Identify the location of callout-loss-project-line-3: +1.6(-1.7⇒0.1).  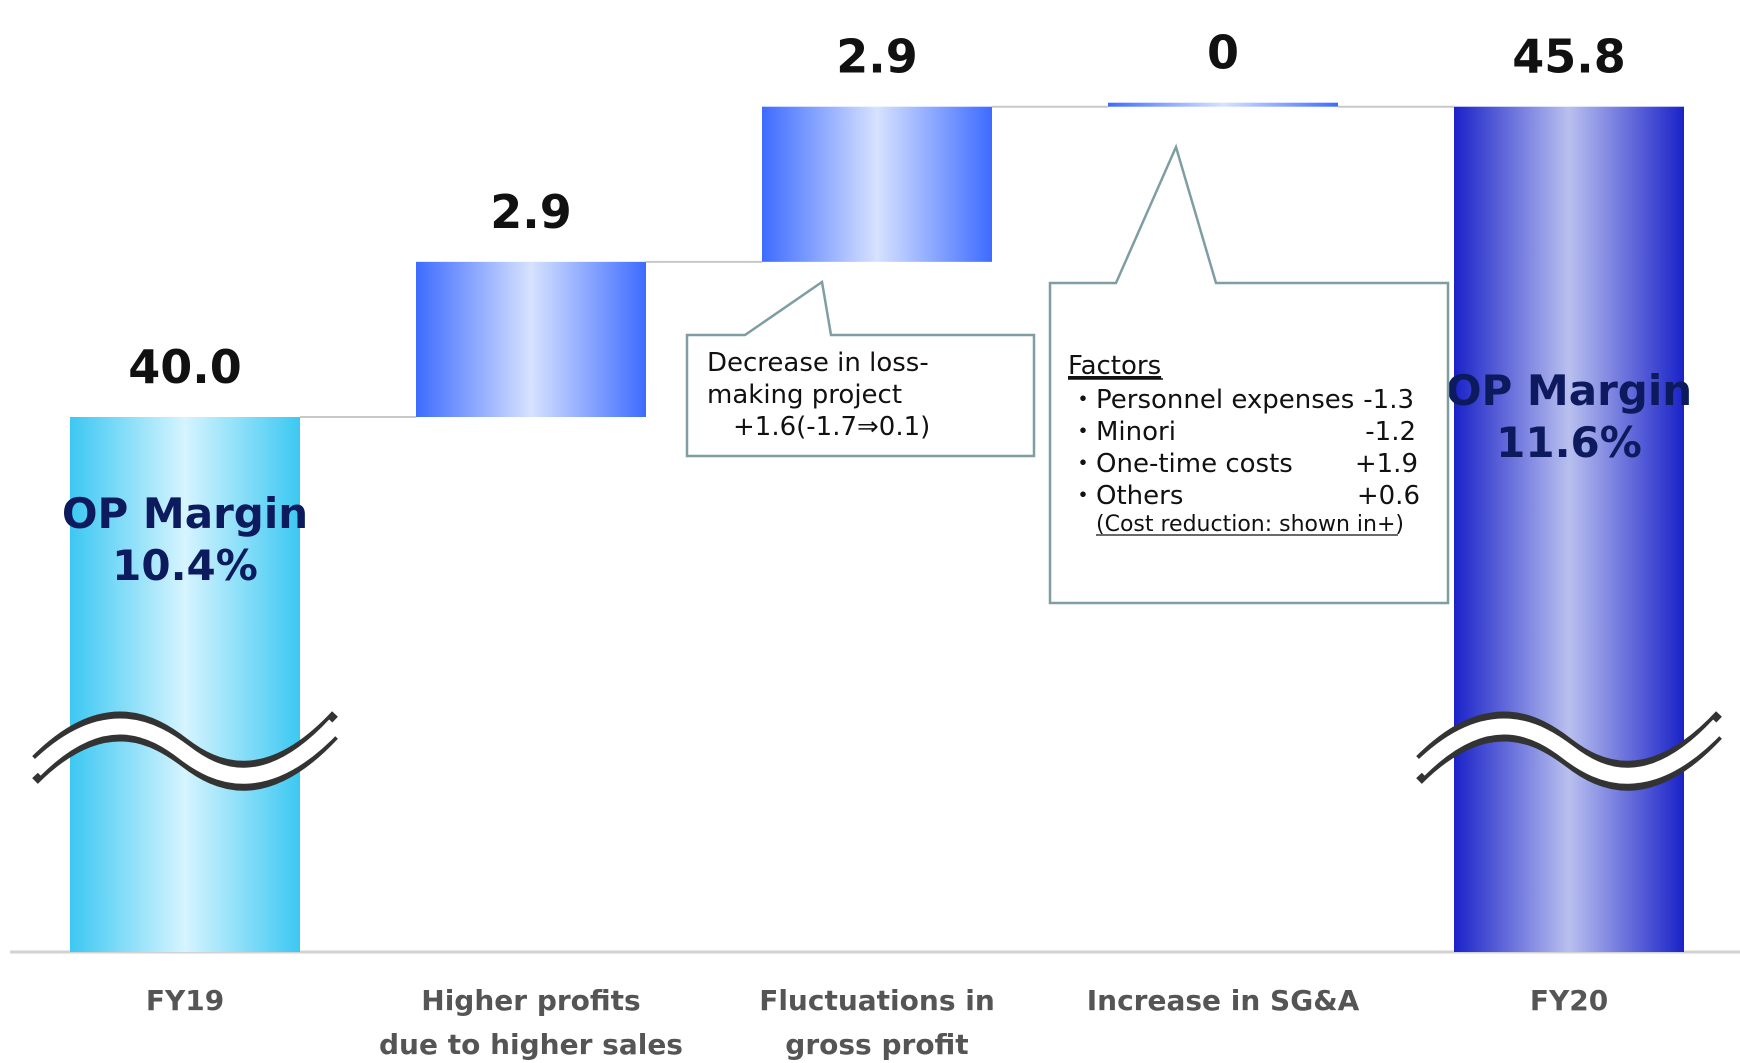
(831, 427).